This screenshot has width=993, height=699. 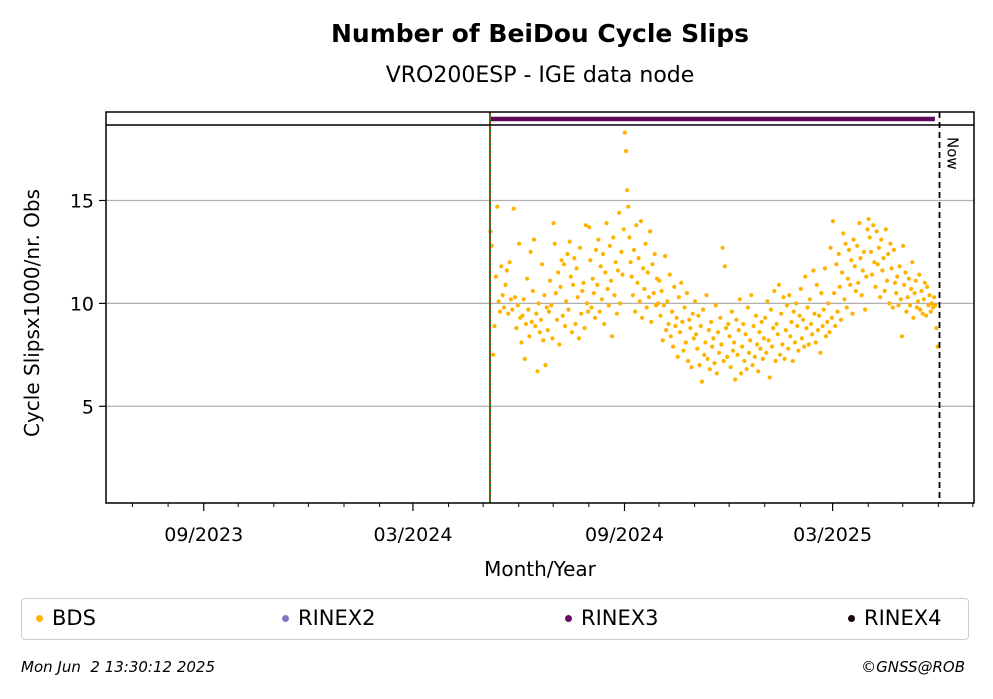 What do you see at coordinates (88, 407) in the screenshot?
I see `y-tick-label: 5` at bounding box center [88, 407].